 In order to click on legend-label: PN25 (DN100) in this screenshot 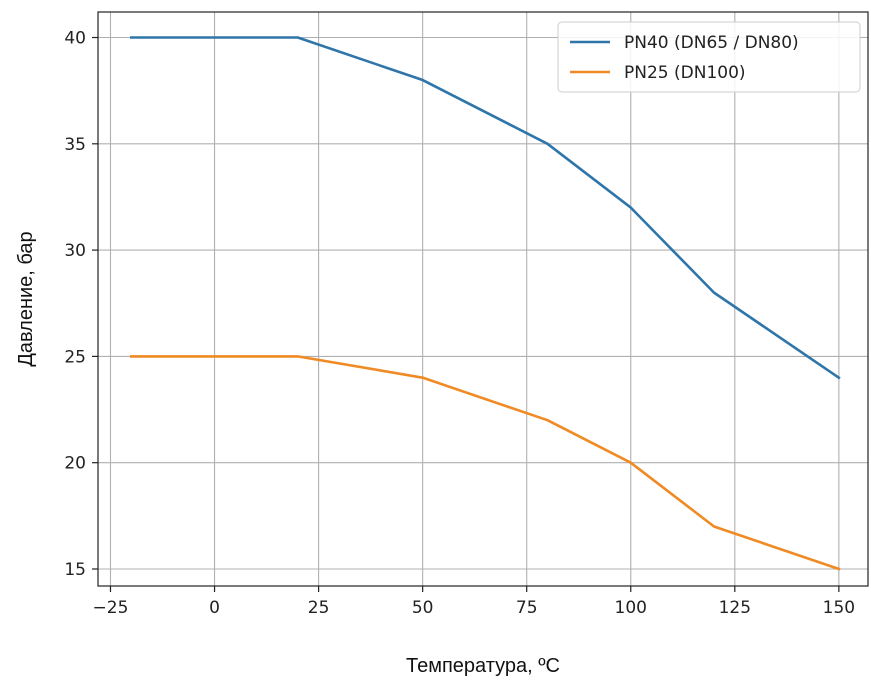, I will do `click(685, 73)`.